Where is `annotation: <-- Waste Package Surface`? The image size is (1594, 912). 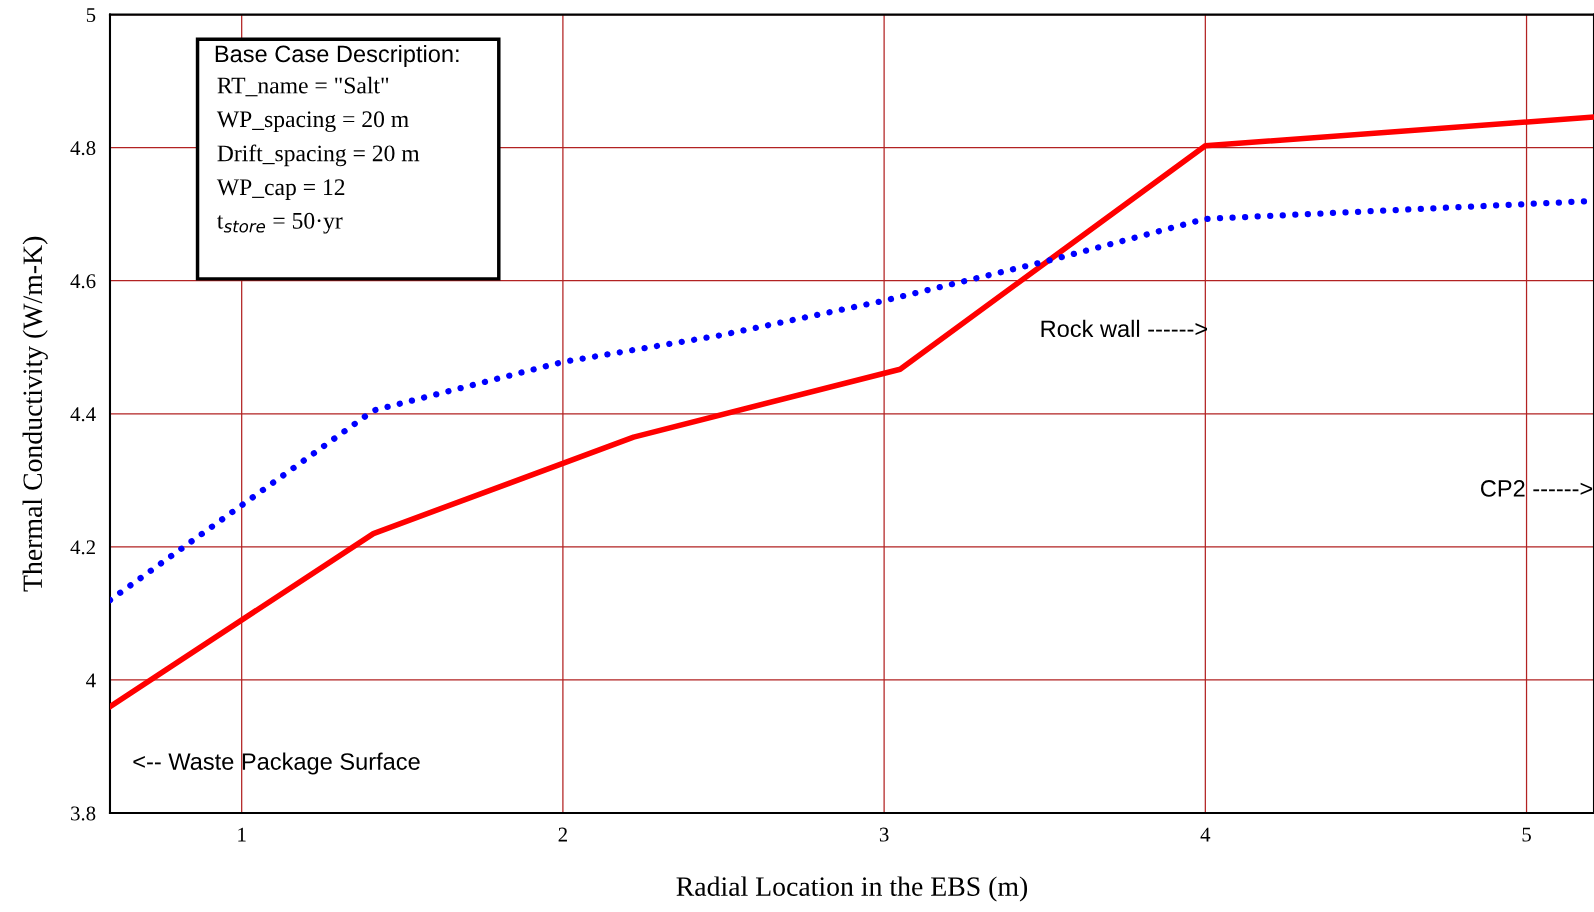
annotation: <-- Waste Package Surface is located at coordinates (276, 763).